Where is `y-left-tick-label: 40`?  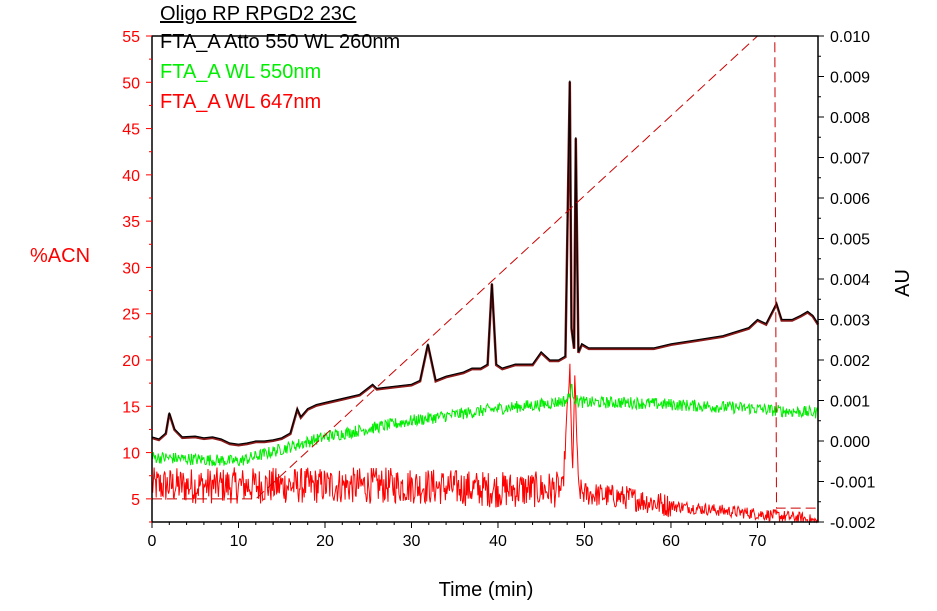 y-left-tick-label: 40 is located at coordinates (131, 176).